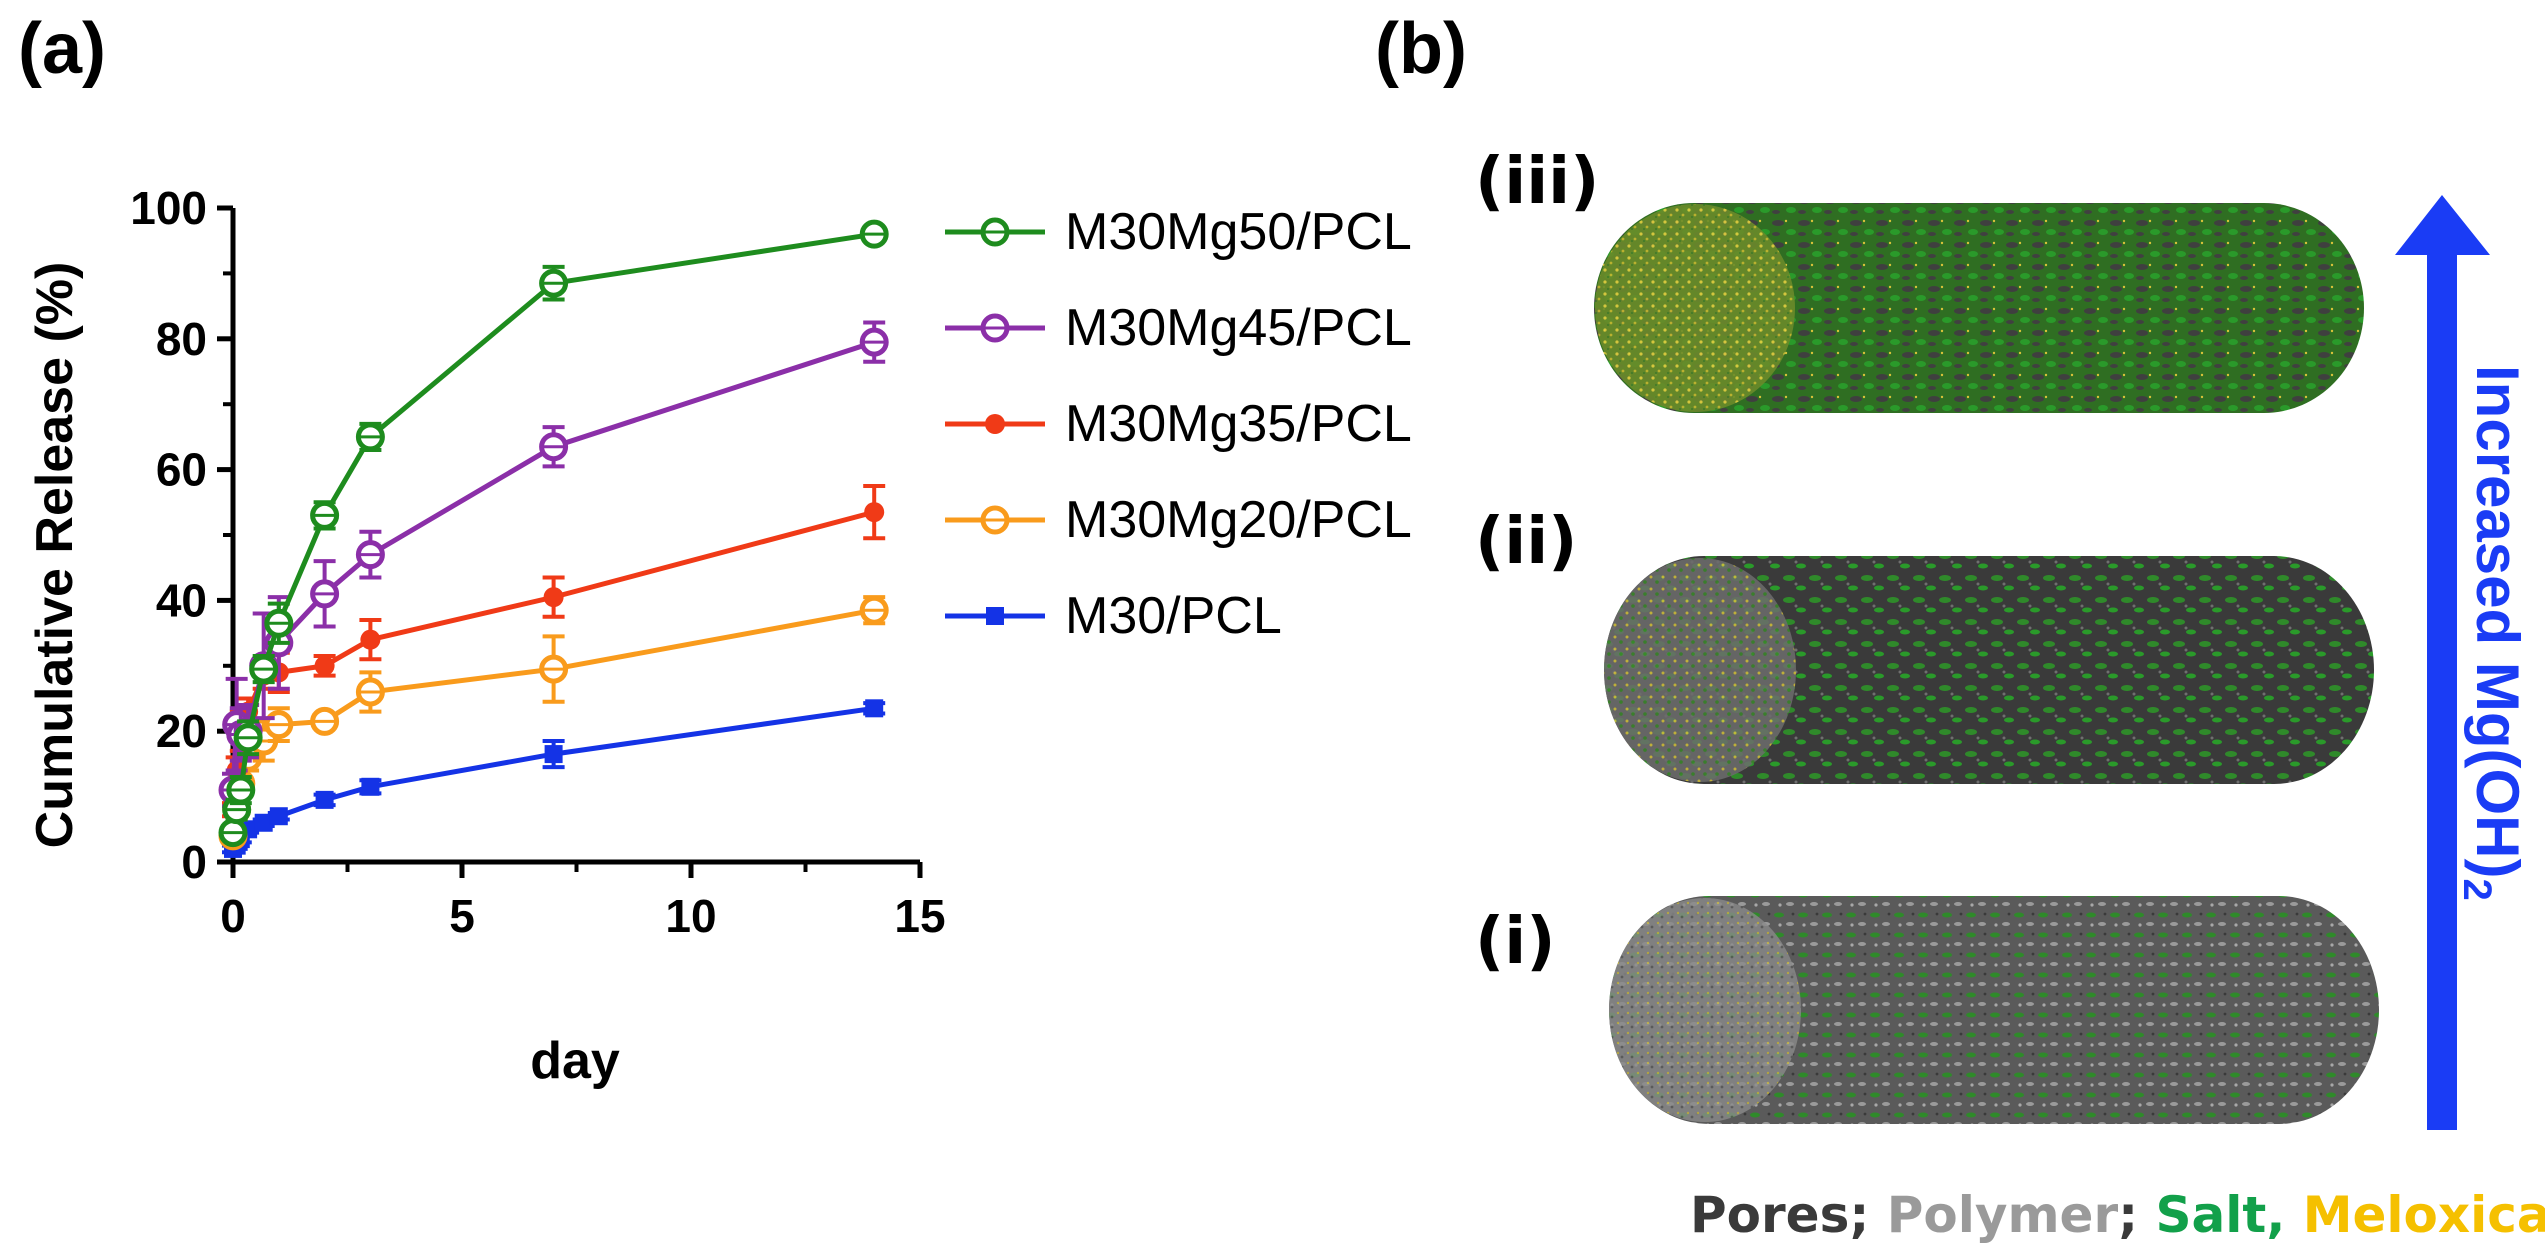 The image size is (2545, 1254). I want to click on legend-label: M30Mg20/PCL, so click(1238, 520).